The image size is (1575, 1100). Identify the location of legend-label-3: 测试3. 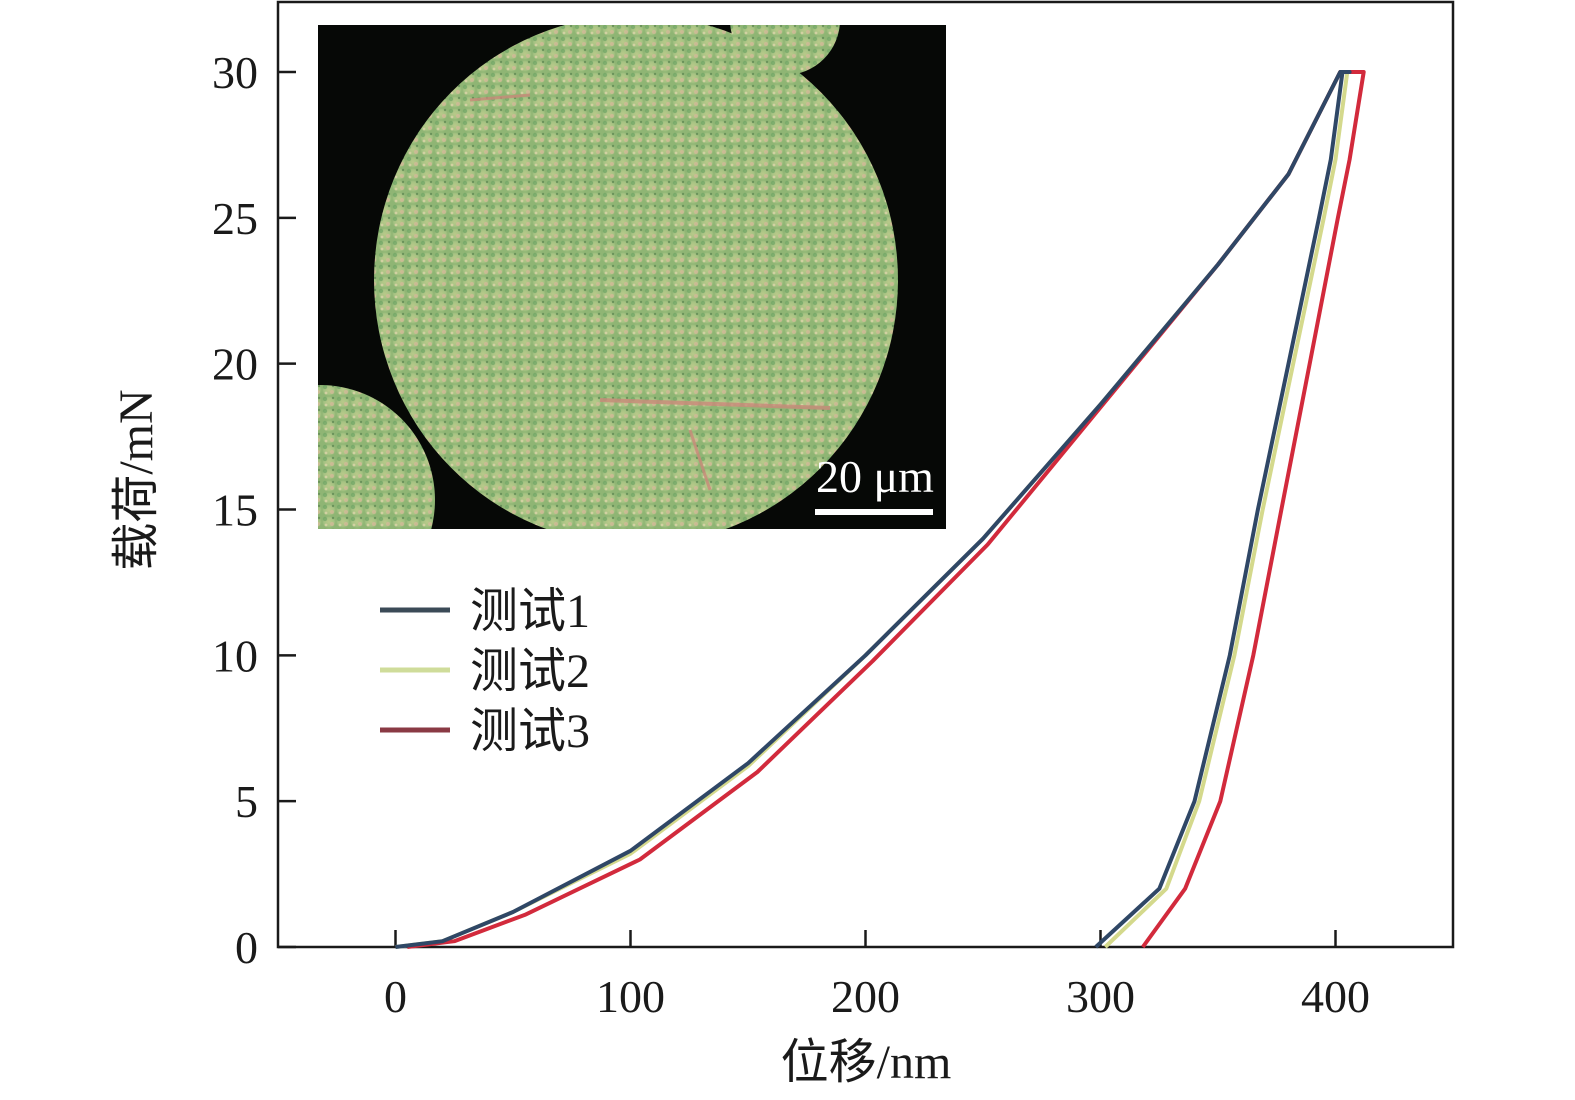
(530, 731).